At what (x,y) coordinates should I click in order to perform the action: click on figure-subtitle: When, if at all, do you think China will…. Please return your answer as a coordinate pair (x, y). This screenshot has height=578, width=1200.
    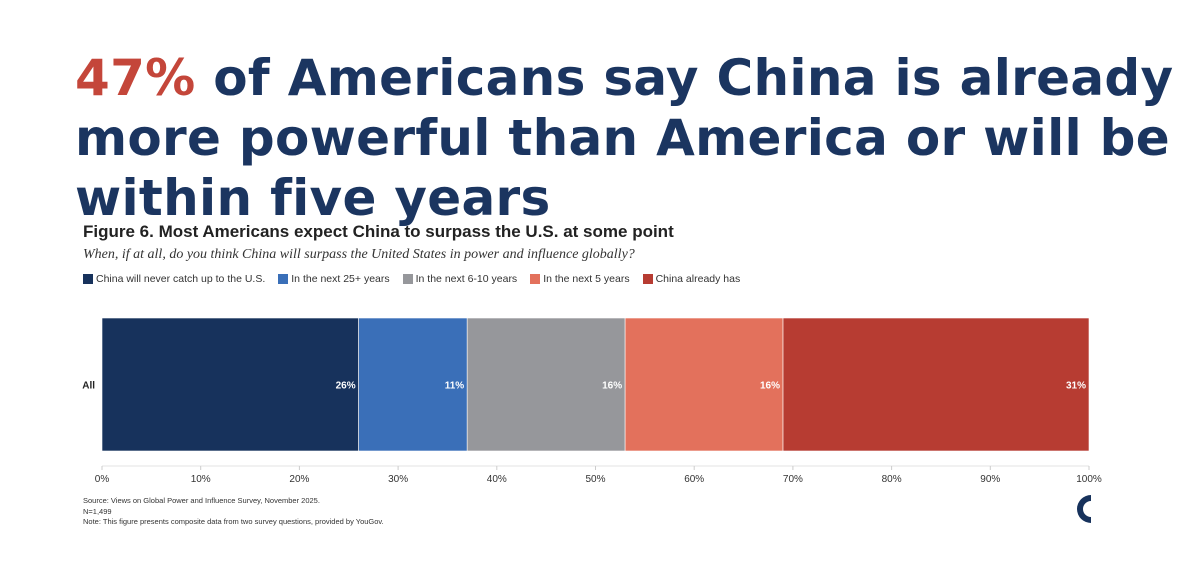
    Looking at the image, I should click on (359, 254).